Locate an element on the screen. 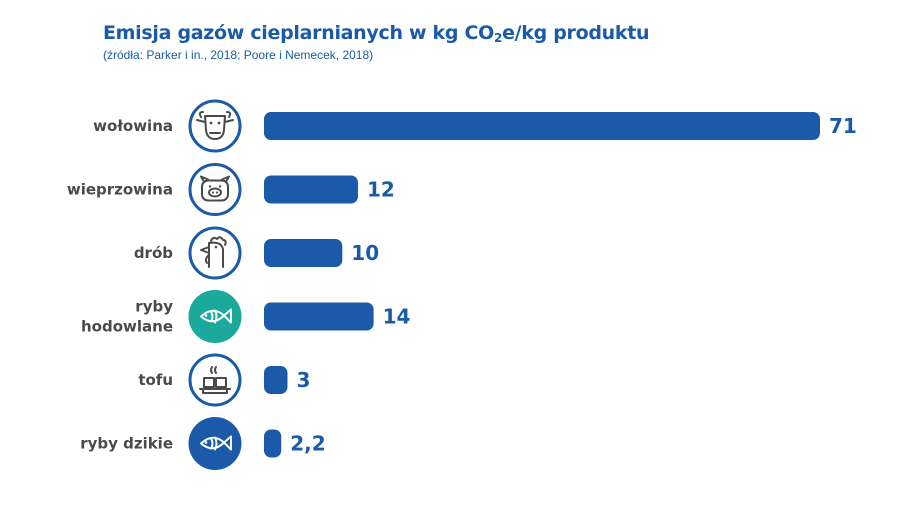  category-label: ryby dzikie is located at coordinates (126, 444).